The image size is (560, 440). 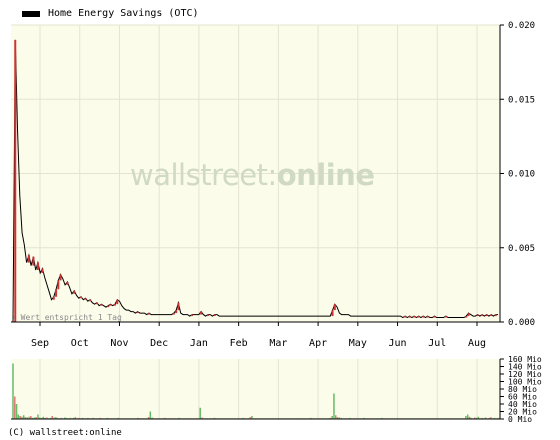 I want to click on chart-legend: Home Energy Savings (OTC), so click(x=110, y=13).